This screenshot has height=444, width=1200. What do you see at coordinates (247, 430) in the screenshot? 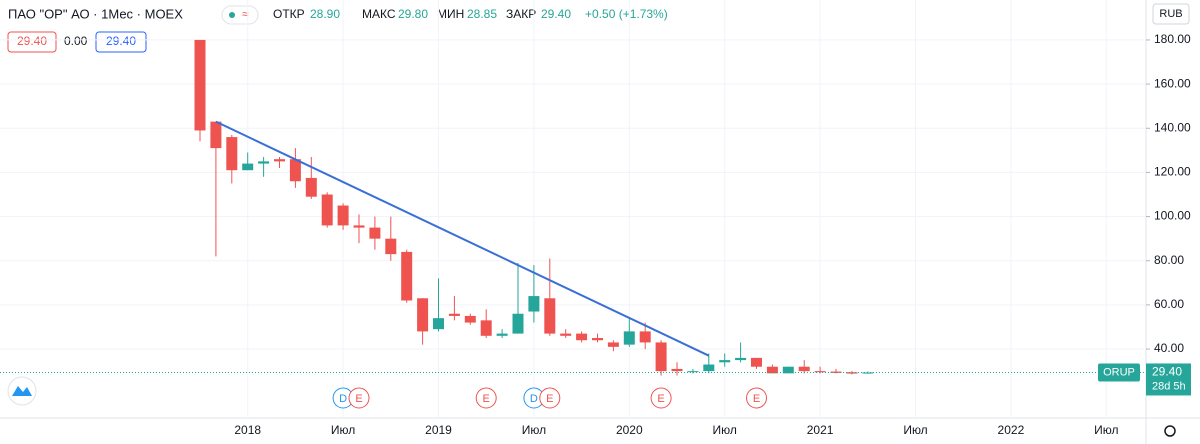
I see `x-tick-label: 2018` at bounding box center [247, 430].